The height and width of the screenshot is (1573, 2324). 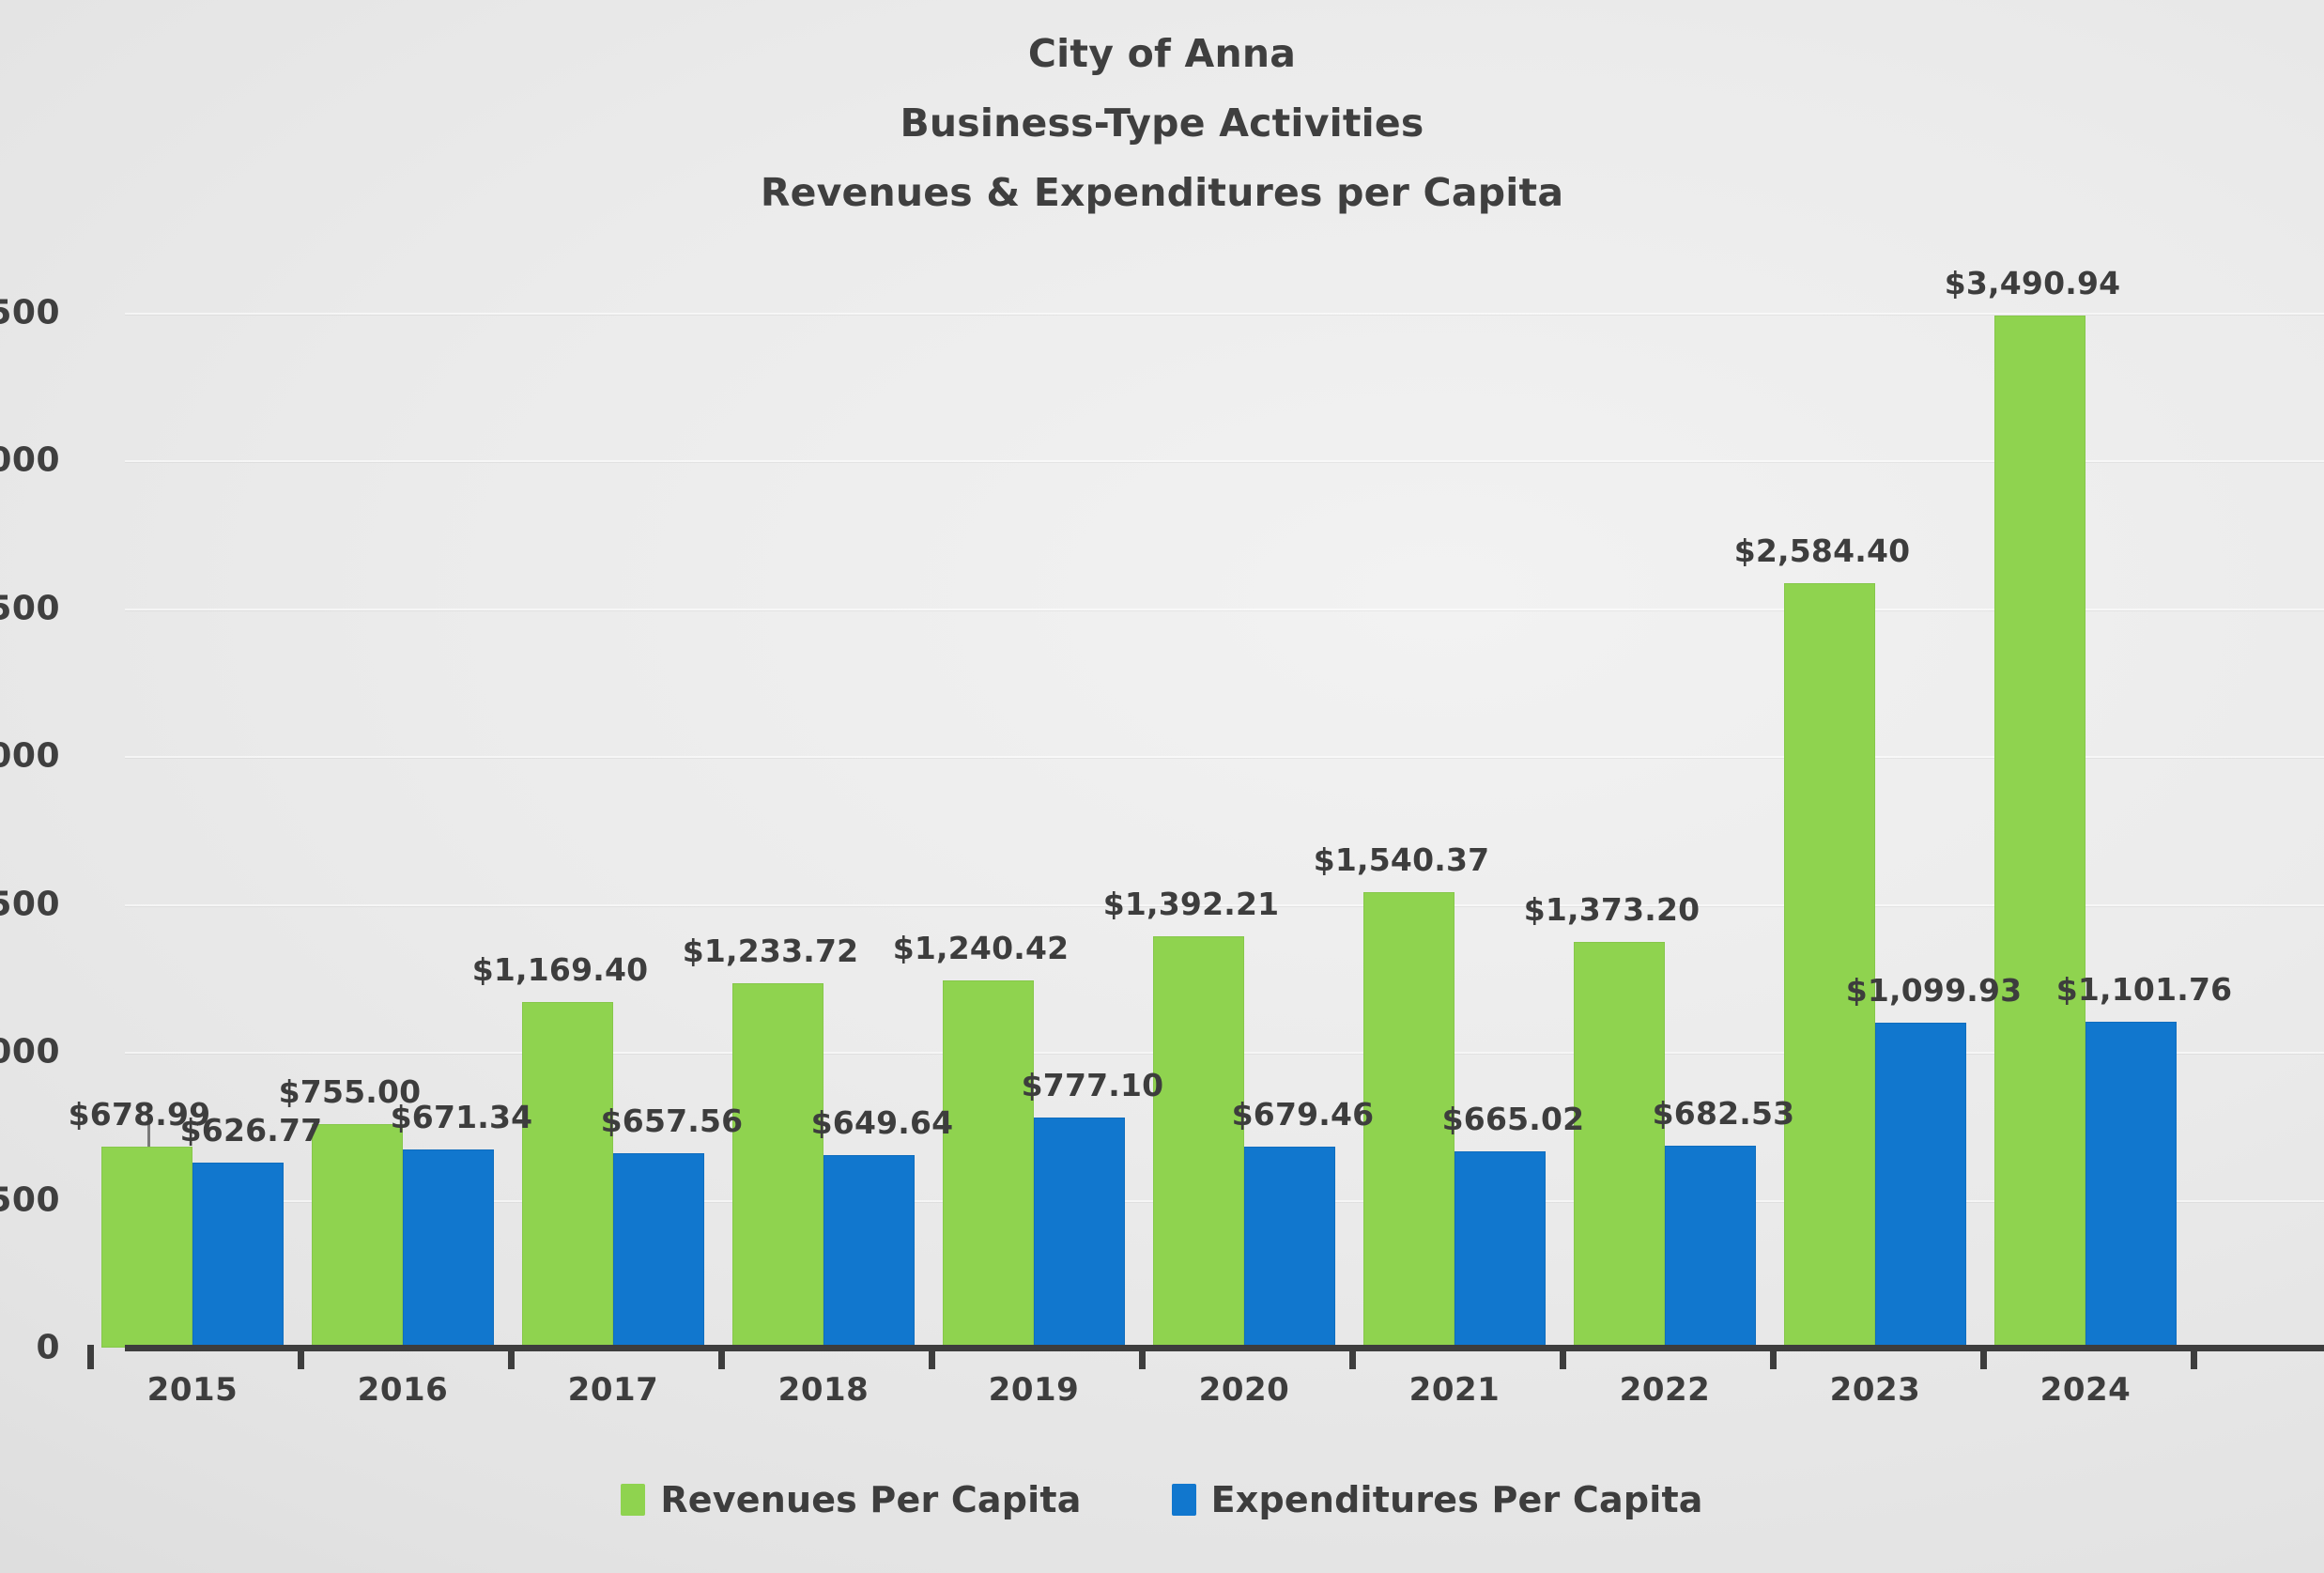 What do you see at coordinates (461, 1116) in the screenshot?
I see `value-label-expenditures-2016: $671.34` at bounding box center [461, 1116].